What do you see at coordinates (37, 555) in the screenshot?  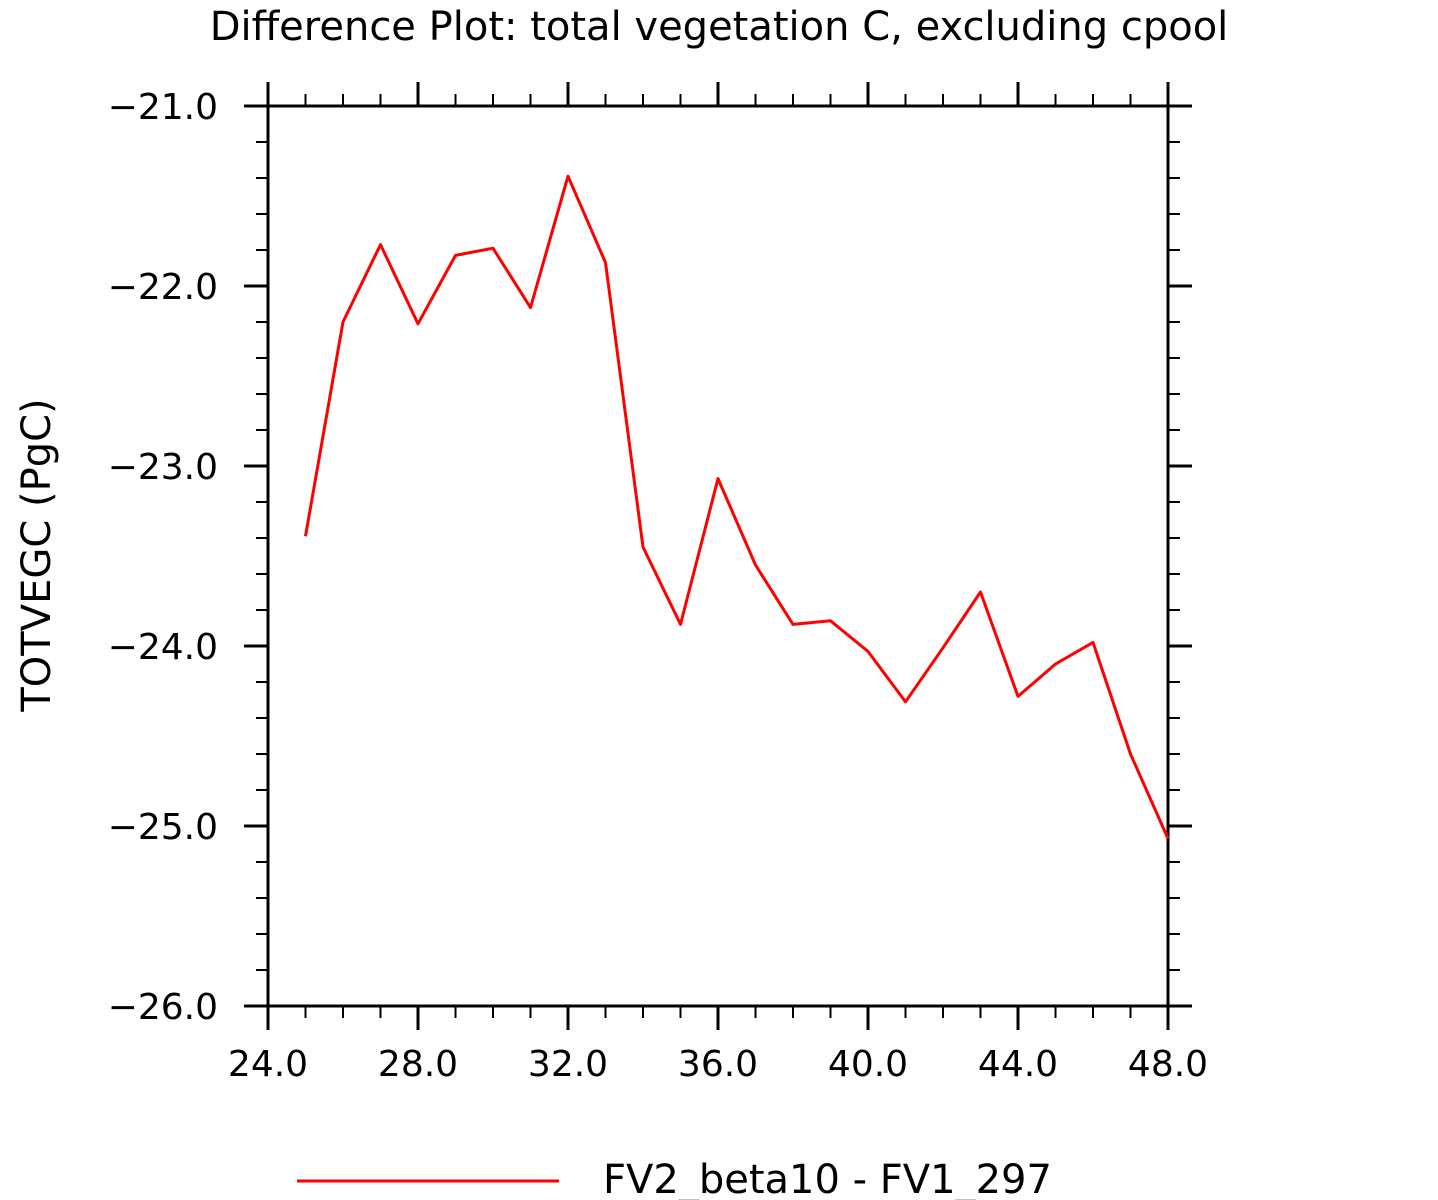 I see `y-axis-label: TOTVEGC (PgC)` at bounding box center [37, 555].